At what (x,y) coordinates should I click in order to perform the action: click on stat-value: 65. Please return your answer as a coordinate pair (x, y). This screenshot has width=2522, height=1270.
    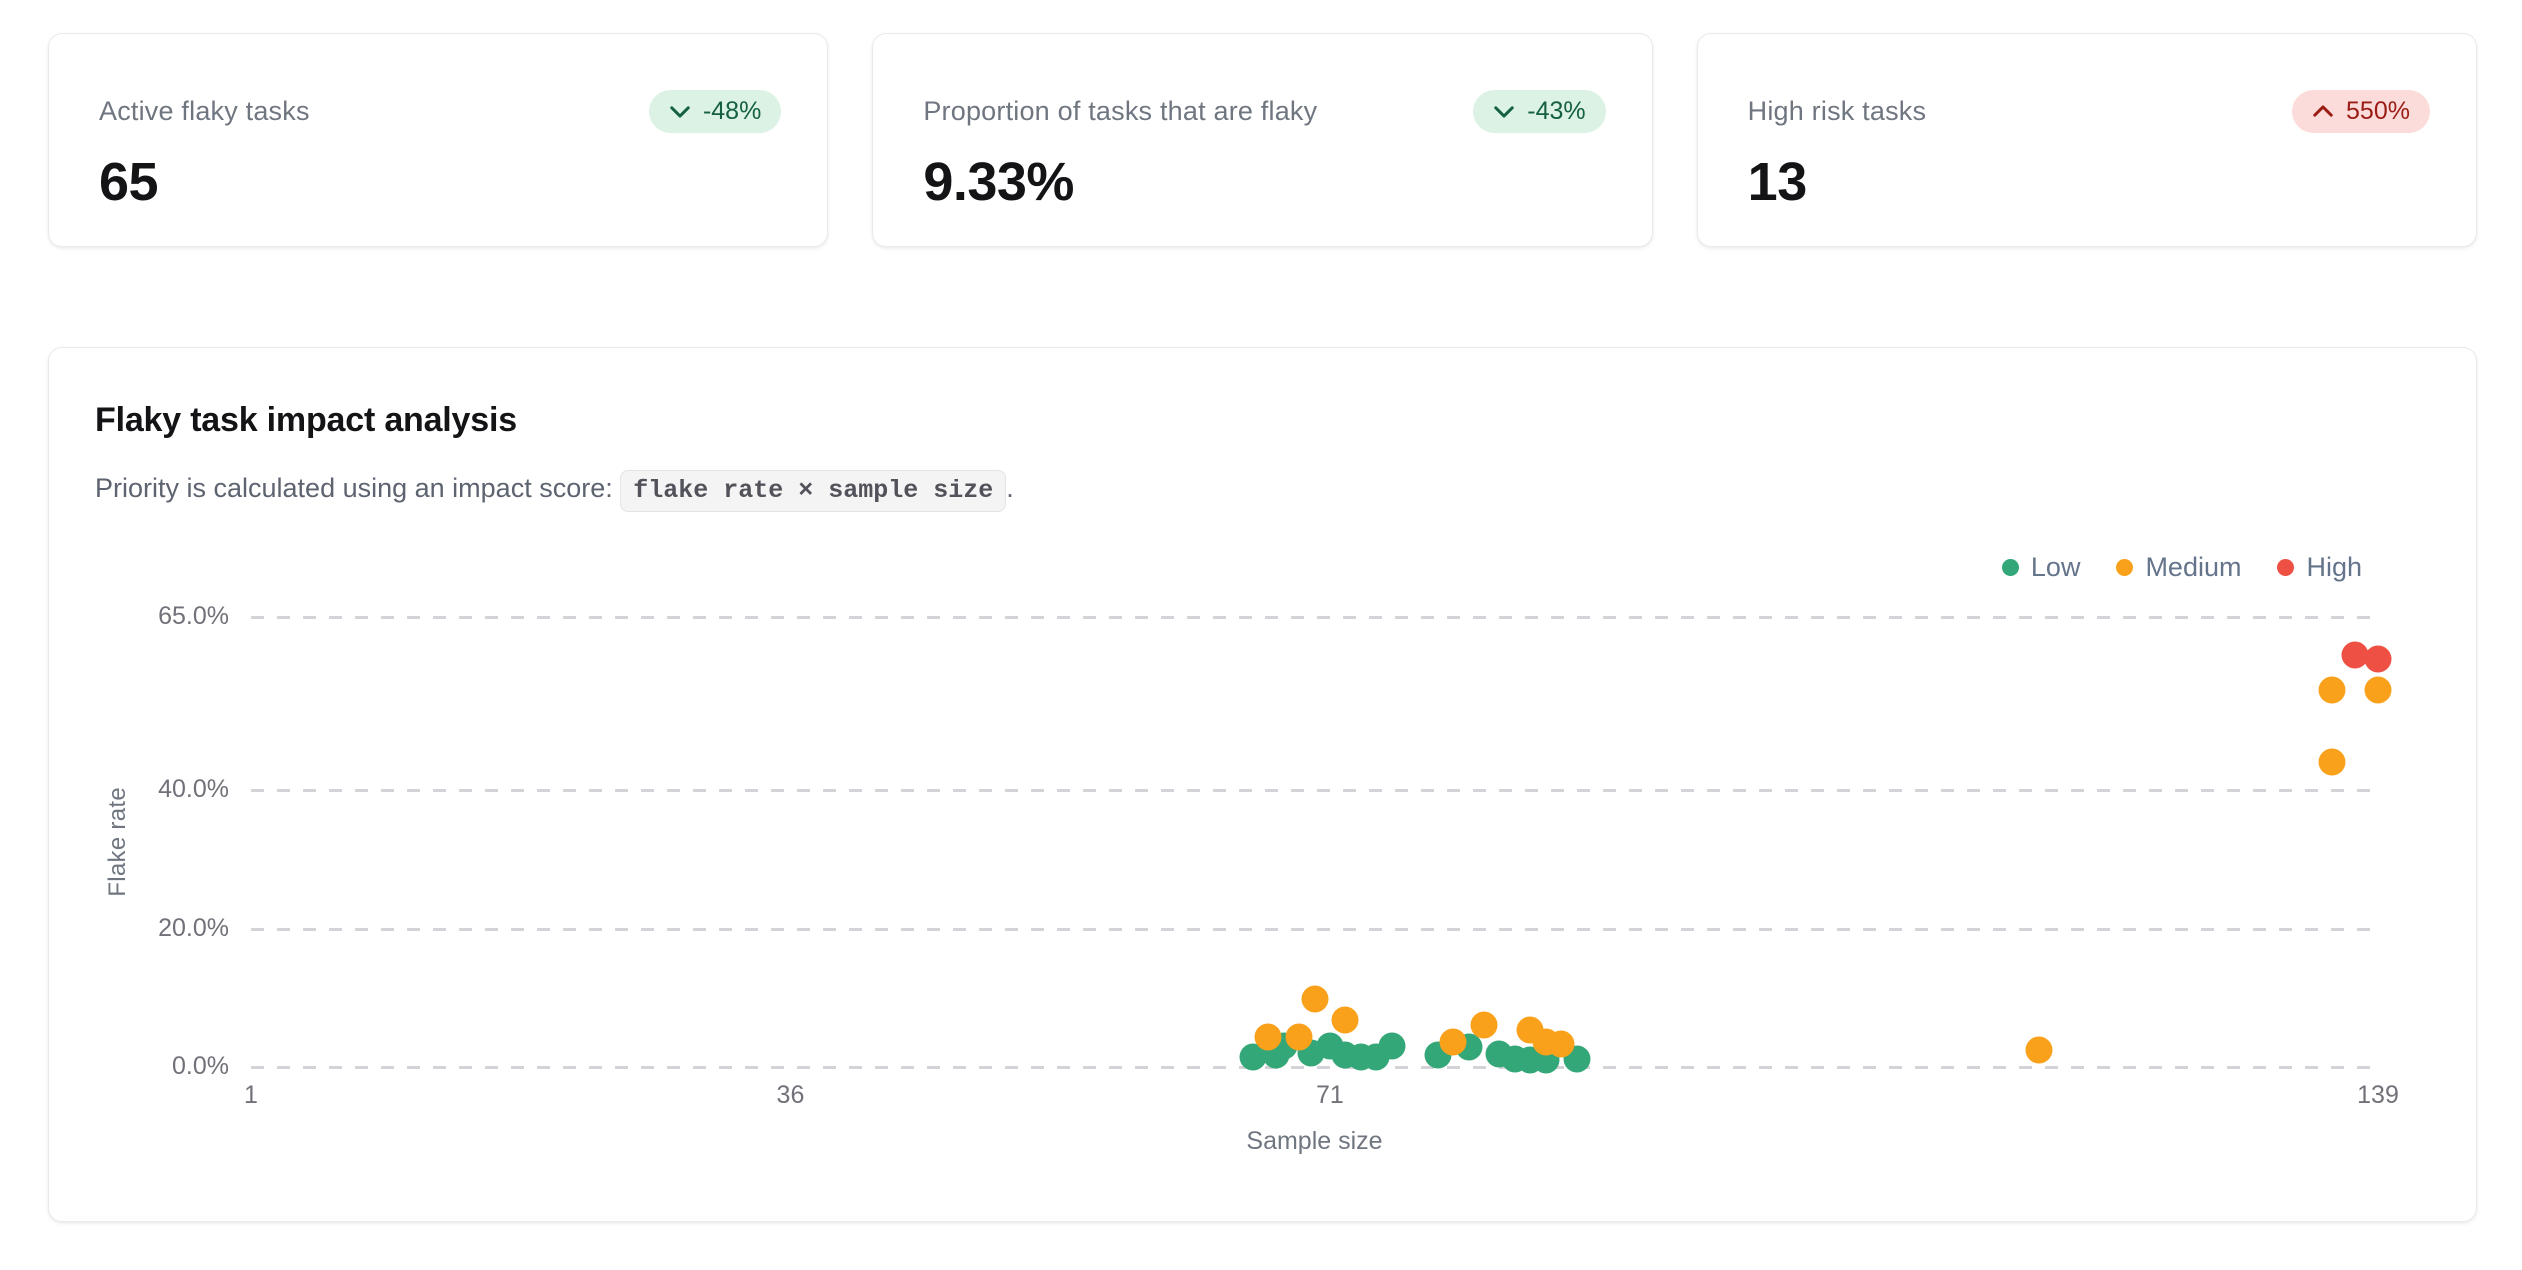
    Looking at the image, I should click on (129, 182).